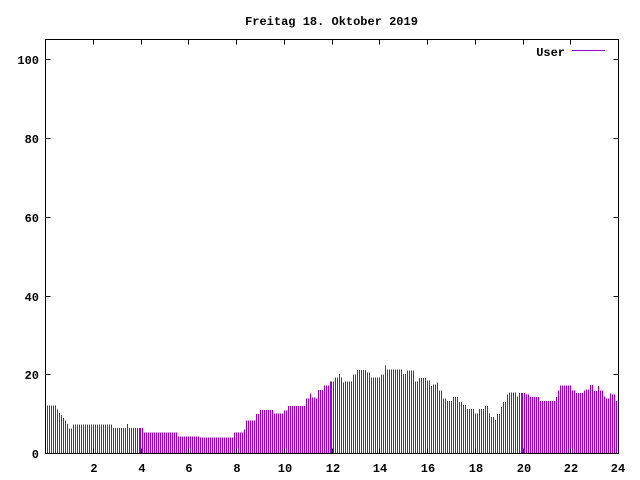 This screenshot has height=480, width=640. What do you see at coordinates (93, 469) in the screenshot?
I see `svg-text: 2` at bounding box center [93, 469].